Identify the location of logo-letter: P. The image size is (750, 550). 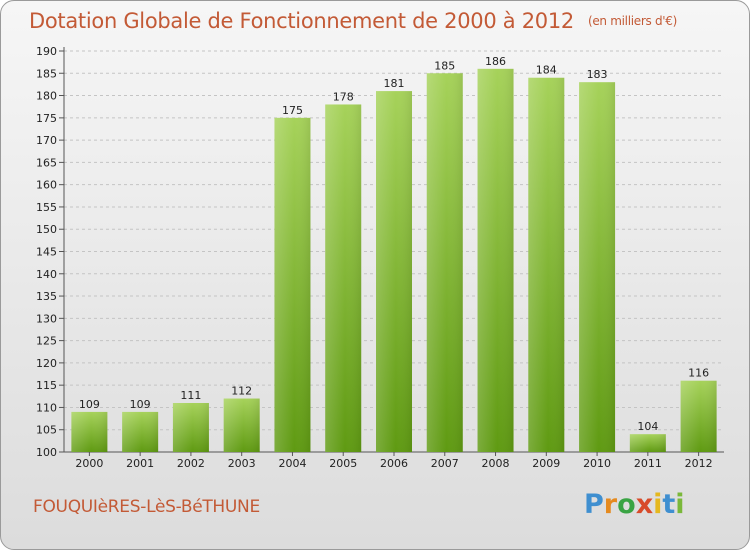
(594, 504).